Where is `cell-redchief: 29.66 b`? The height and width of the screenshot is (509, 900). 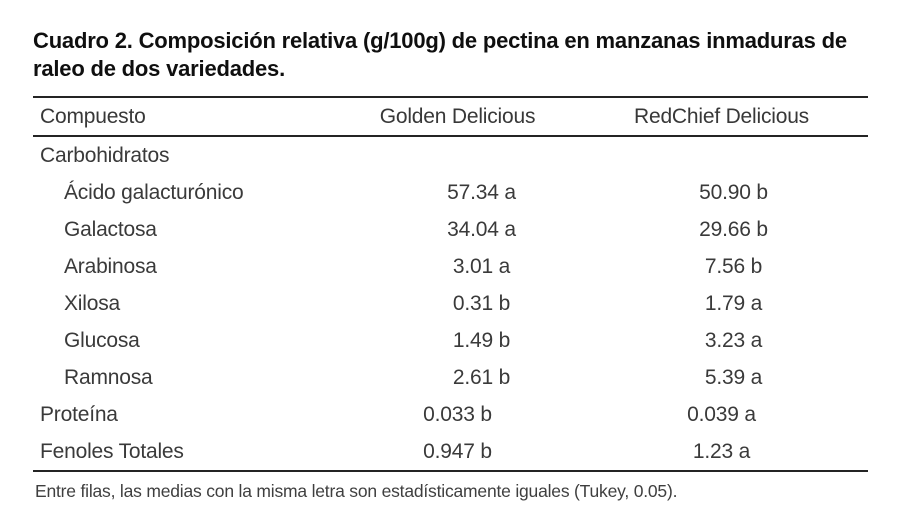
cell-redchief: 29.66 b is located at coordinates (733, 229).